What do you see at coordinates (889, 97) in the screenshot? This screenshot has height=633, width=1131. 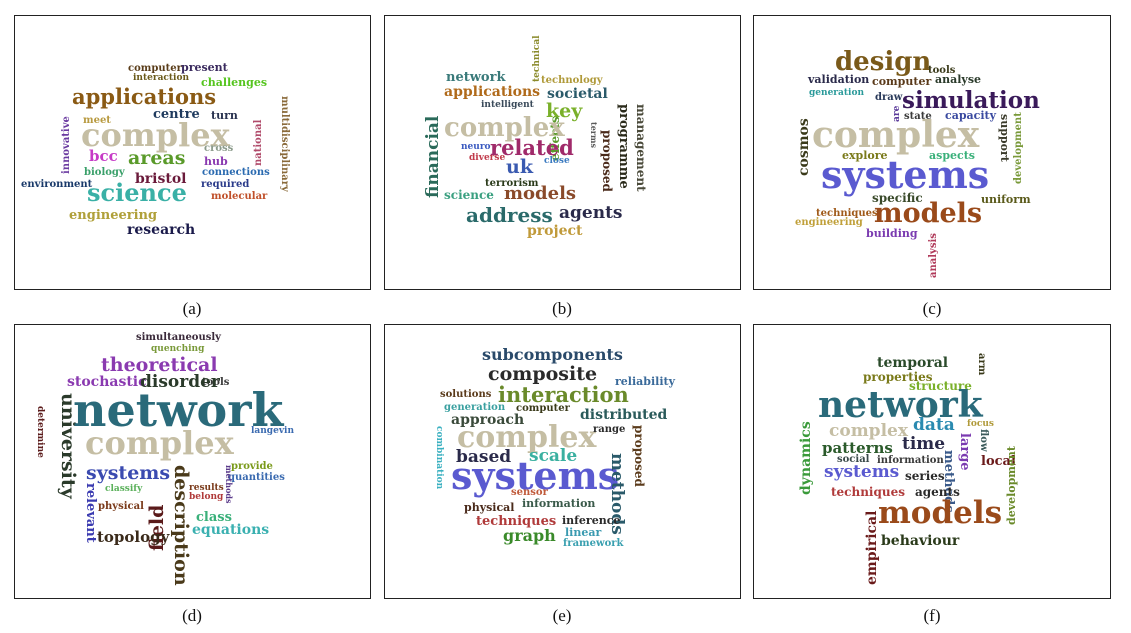 I see `word: draw` at bounding box center [889, 97].